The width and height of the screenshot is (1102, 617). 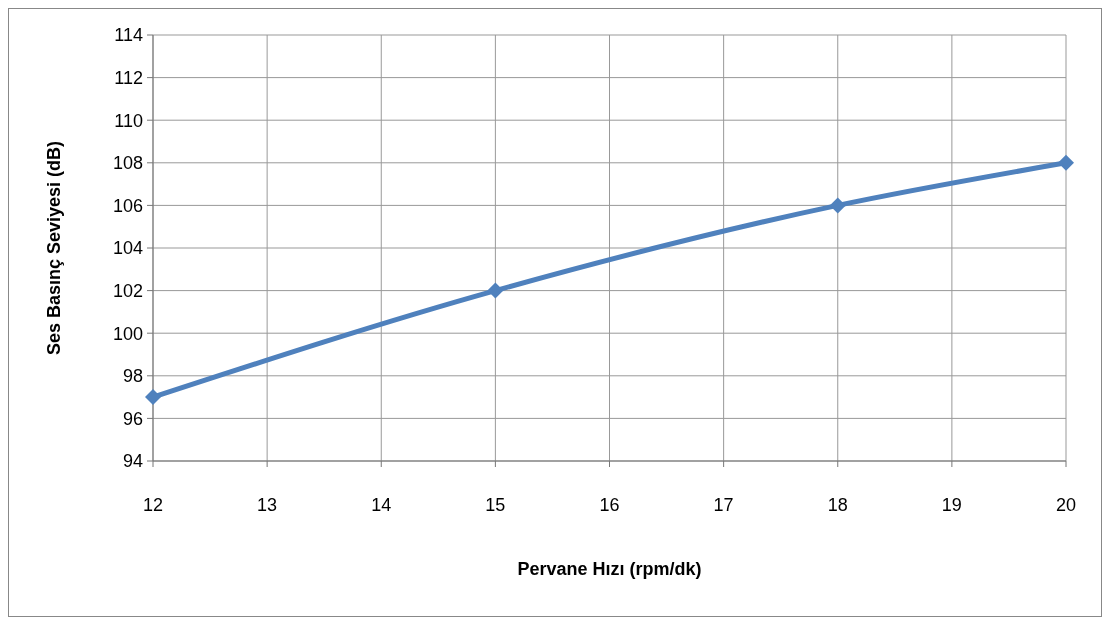 I want to click on y-tick-label: 96, so click(x=132, y=418).